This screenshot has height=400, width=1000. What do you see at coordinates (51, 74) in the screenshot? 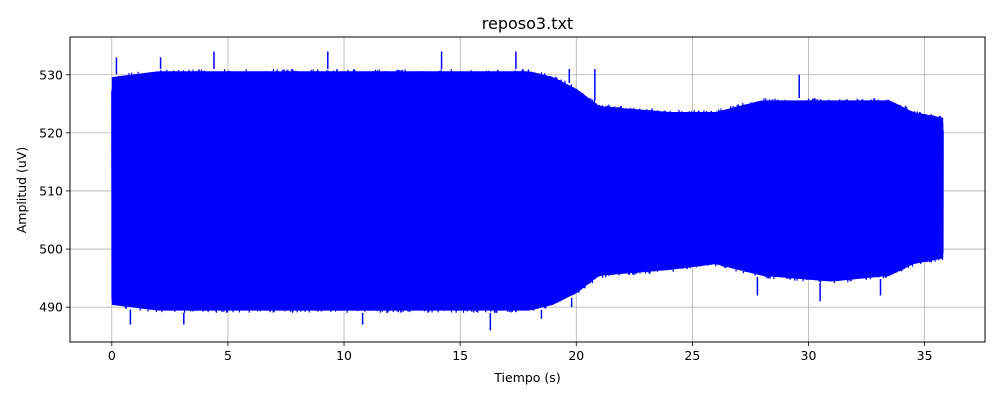
I see `y-tick-label: 530` at bounding box center [51, 74].